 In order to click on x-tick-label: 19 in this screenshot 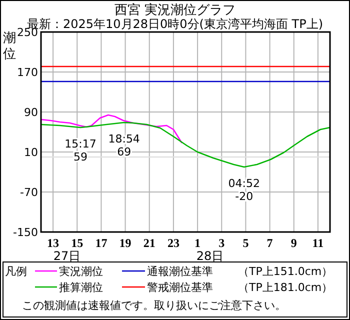, I will do `click(125, 243)`.